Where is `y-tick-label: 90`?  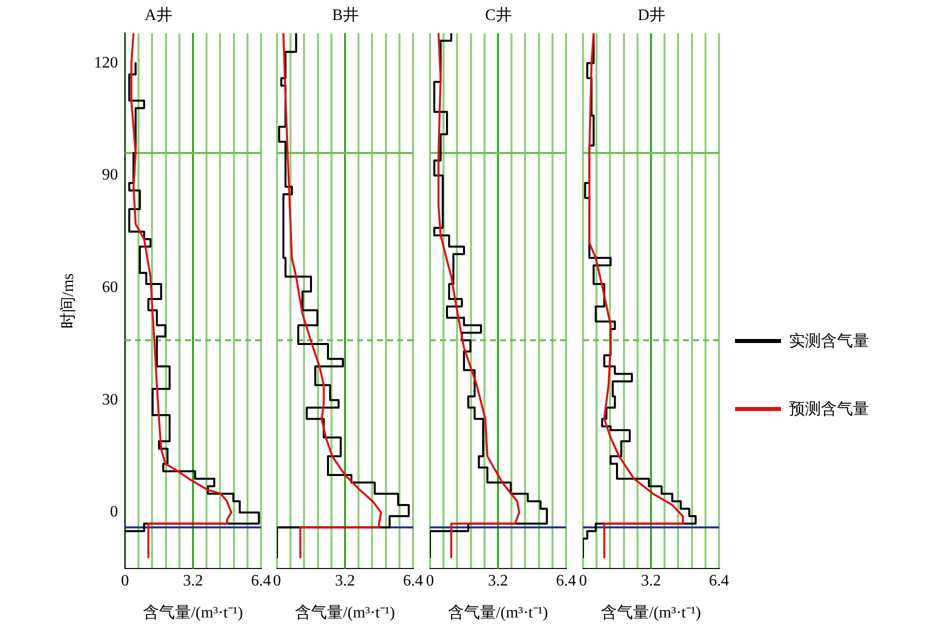 y-tick-label: 90 is located at coordinates (110, 175).